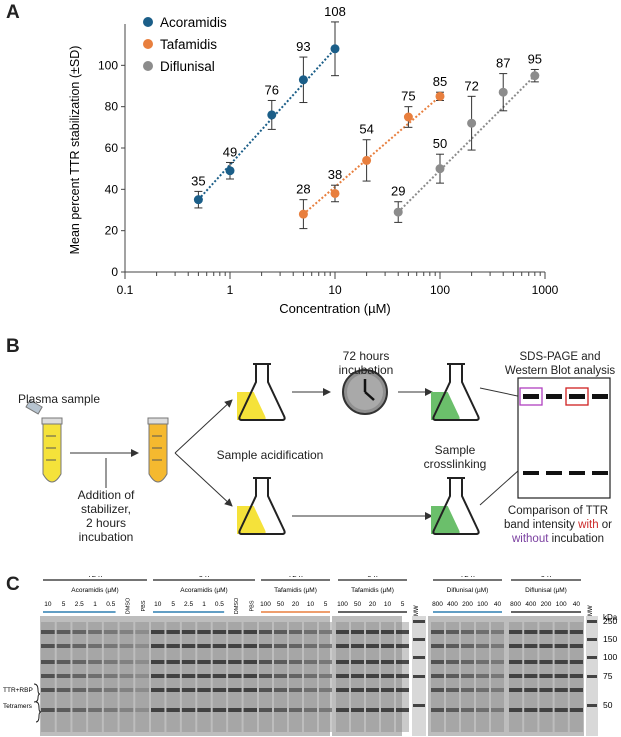 The image size is (621, 737). I want to click on y-tick-label: 0, so click(114, 272).